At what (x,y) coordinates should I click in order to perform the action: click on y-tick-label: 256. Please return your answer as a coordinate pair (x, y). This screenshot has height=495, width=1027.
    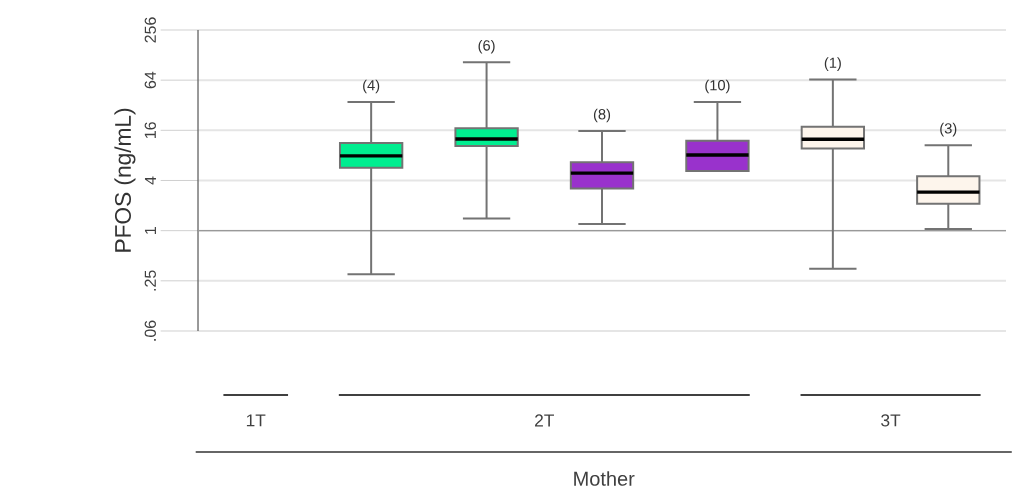
    Looking at the image, I should click on (150, 30).